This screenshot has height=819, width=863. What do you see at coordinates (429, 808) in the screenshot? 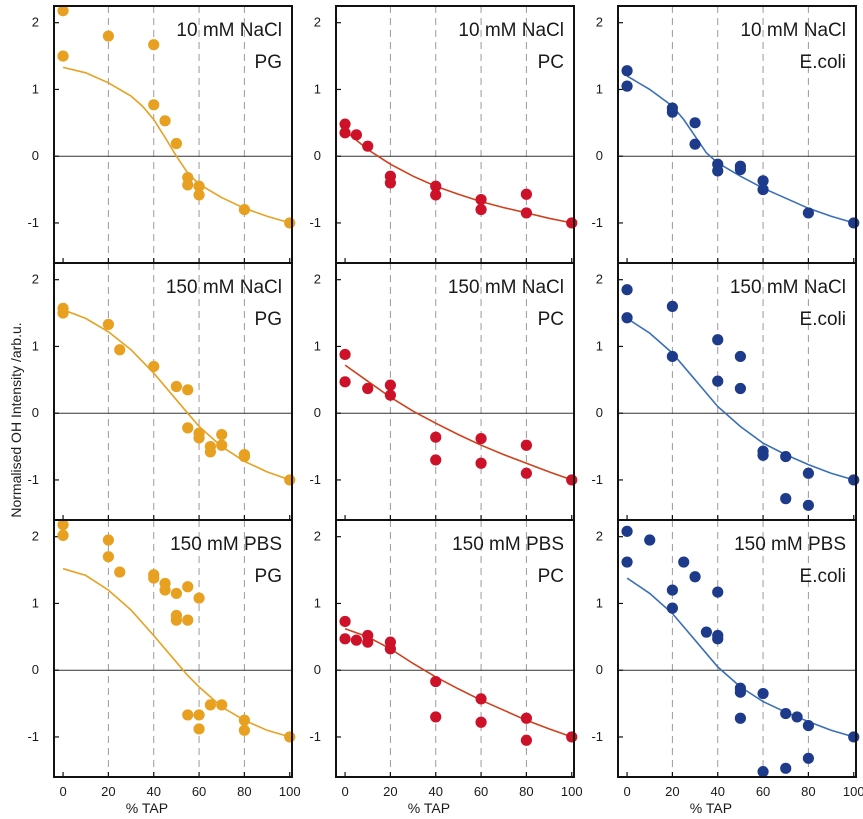
I see `x-axis-label: % TAP` at bounding box center [429, 808].